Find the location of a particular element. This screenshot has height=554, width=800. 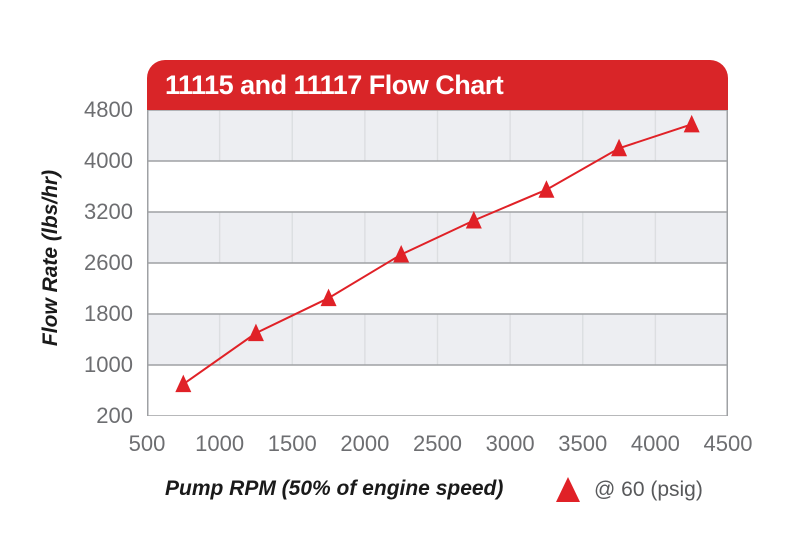

x-tick-label: 4500 is located at coordinates (728, 443).